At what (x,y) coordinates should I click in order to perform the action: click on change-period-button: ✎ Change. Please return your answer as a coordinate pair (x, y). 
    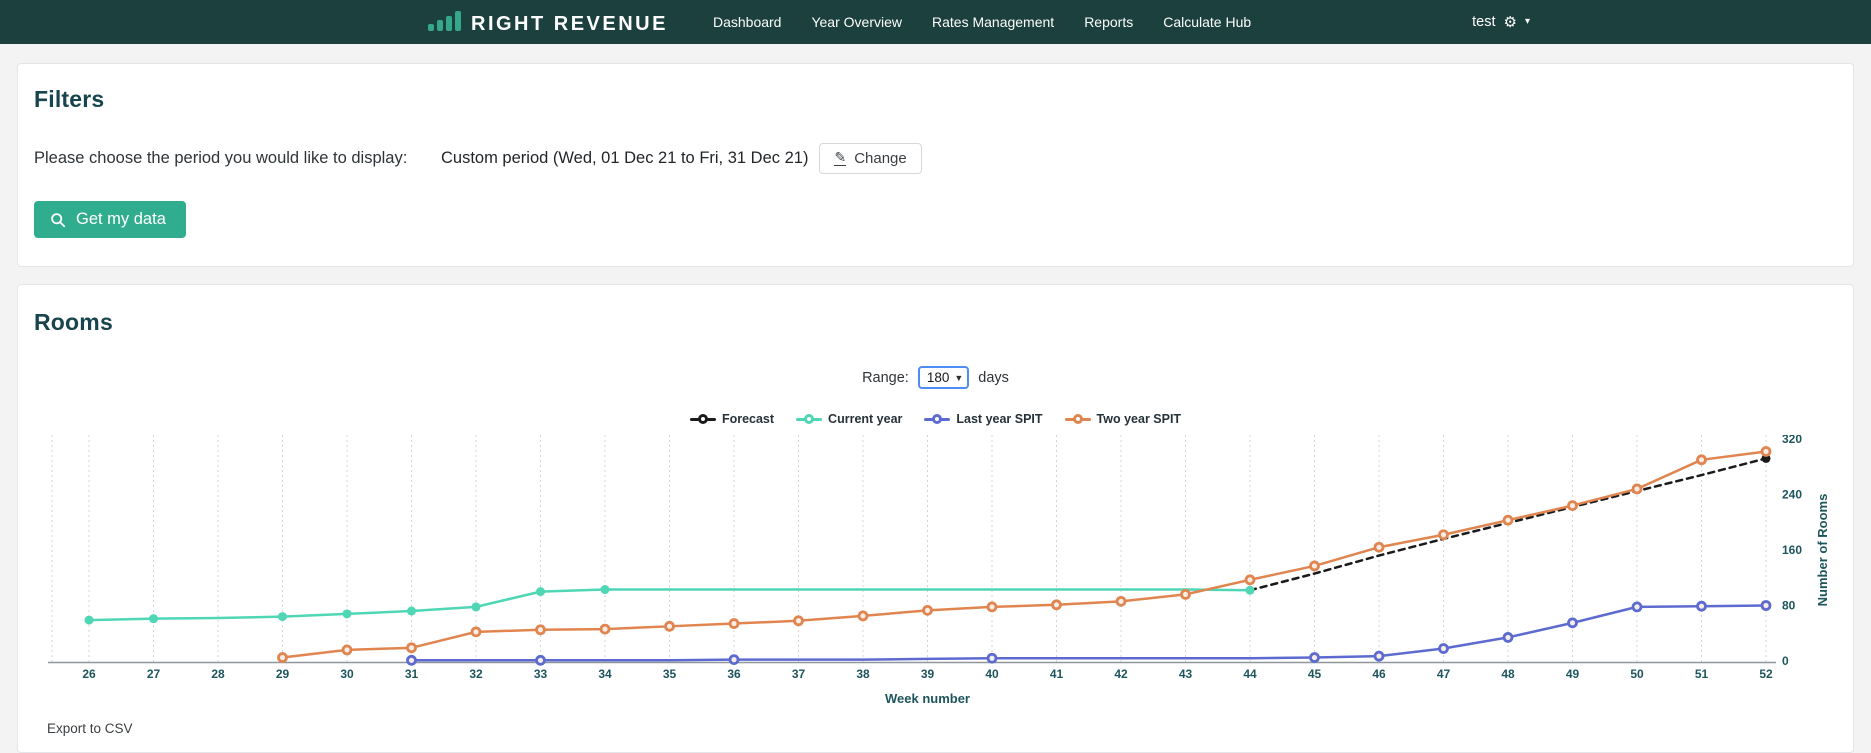
    Looking at the image, I should click on (870, 158).